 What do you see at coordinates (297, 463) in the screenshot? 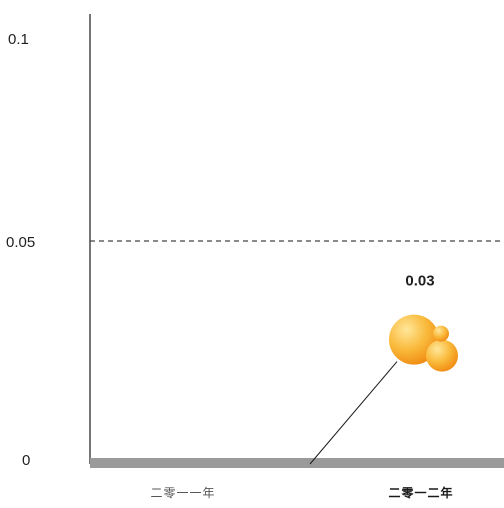
I see `baseline-bar` at bounding box center [297, 463].